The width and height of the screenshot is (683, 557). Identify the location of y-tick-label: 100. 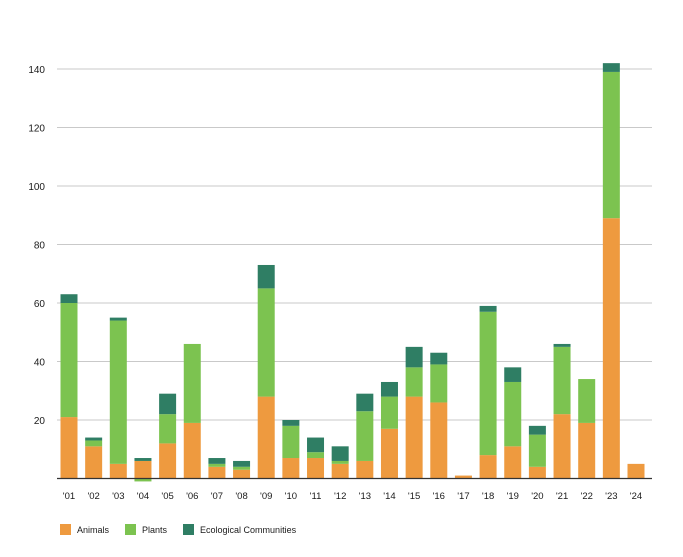
(36, 187).